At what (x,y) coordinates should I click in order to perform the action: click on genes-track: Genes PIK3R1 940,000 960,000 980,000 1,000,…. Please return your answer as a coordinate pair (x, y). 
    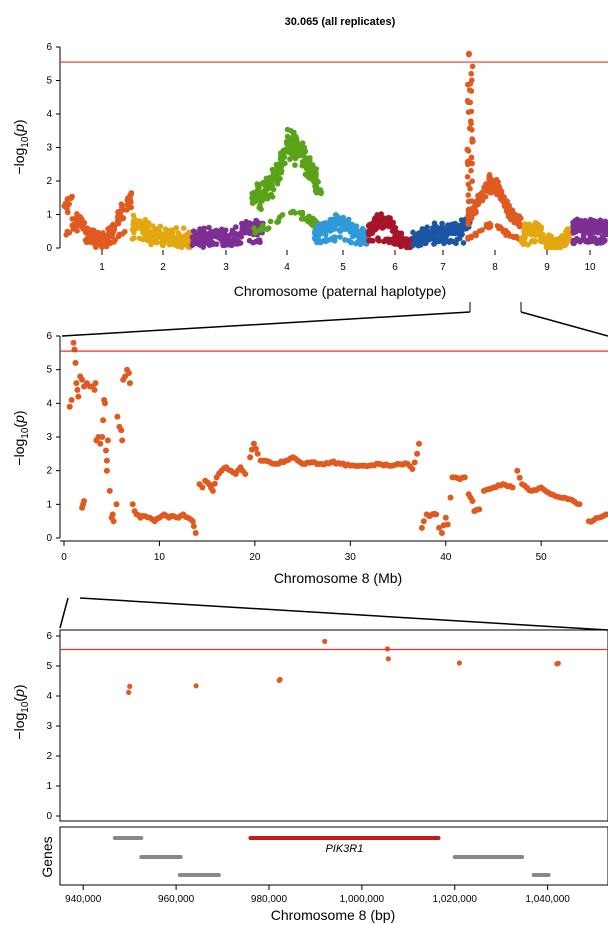
    Looking at the image, I should click on (323, 874).